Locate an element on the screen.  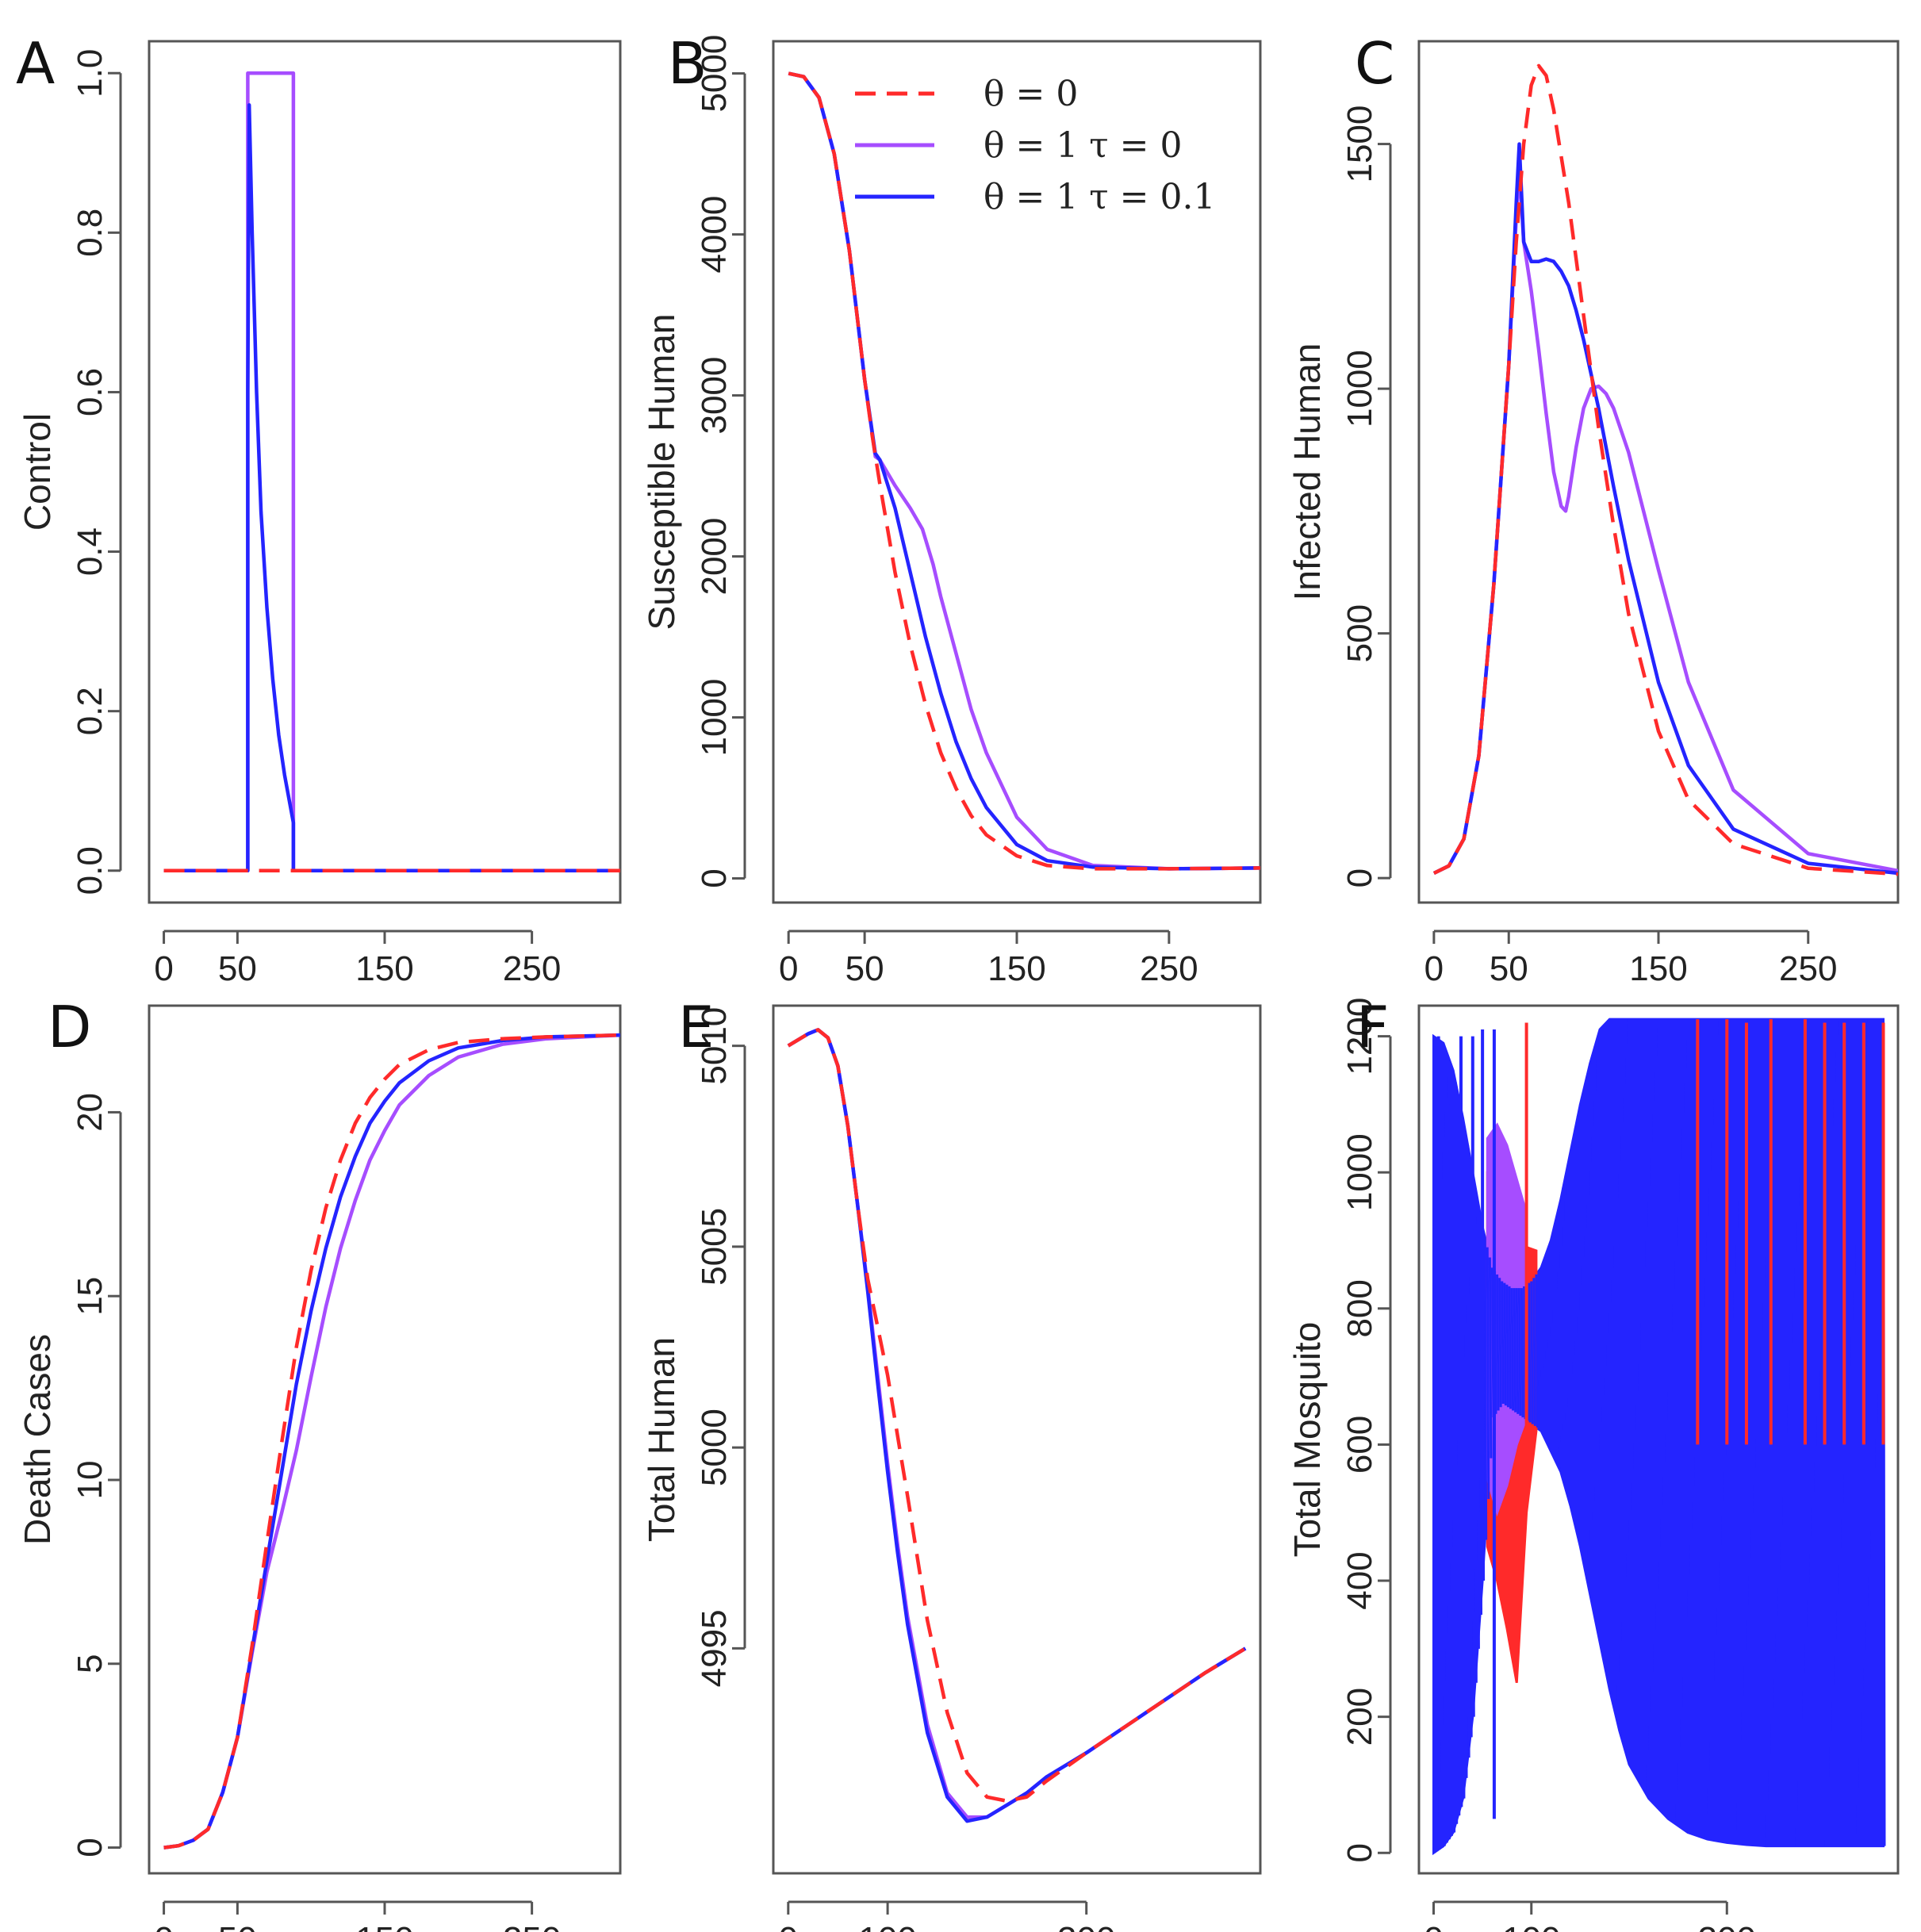
y-tick-label: 0.6 is located at coordinates (90, 392).